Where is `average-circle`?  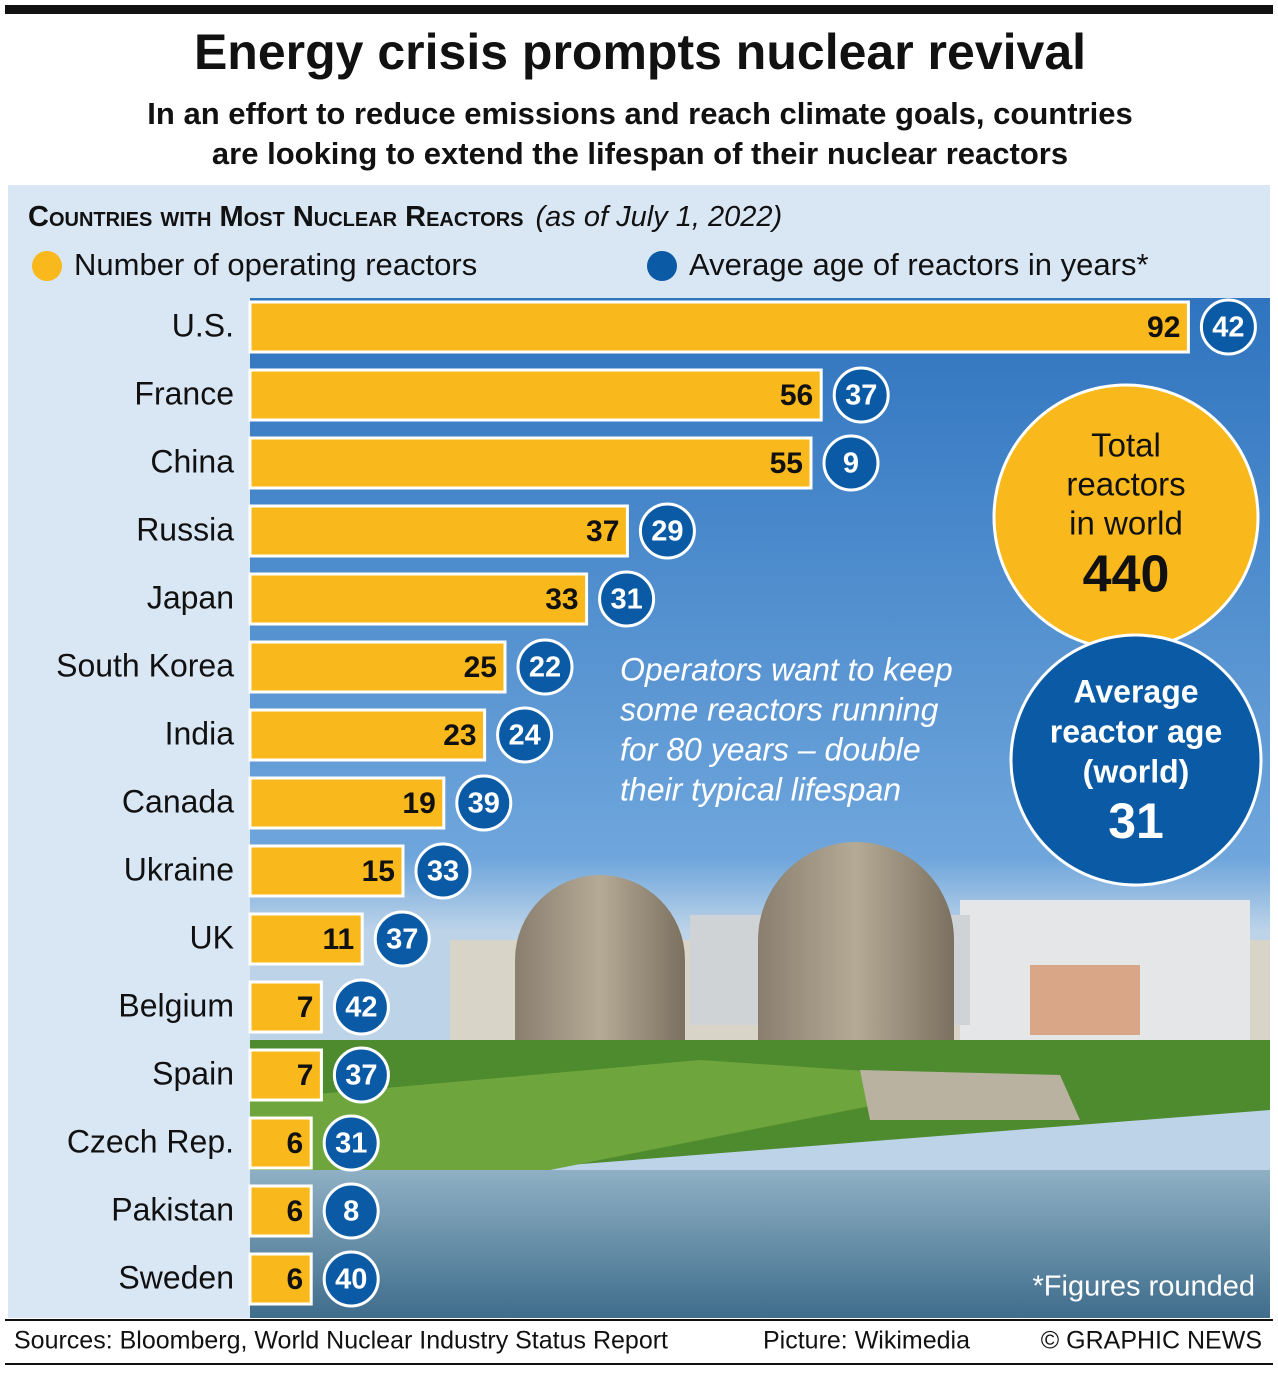
average-circle is located at coordinates (1136, 760).